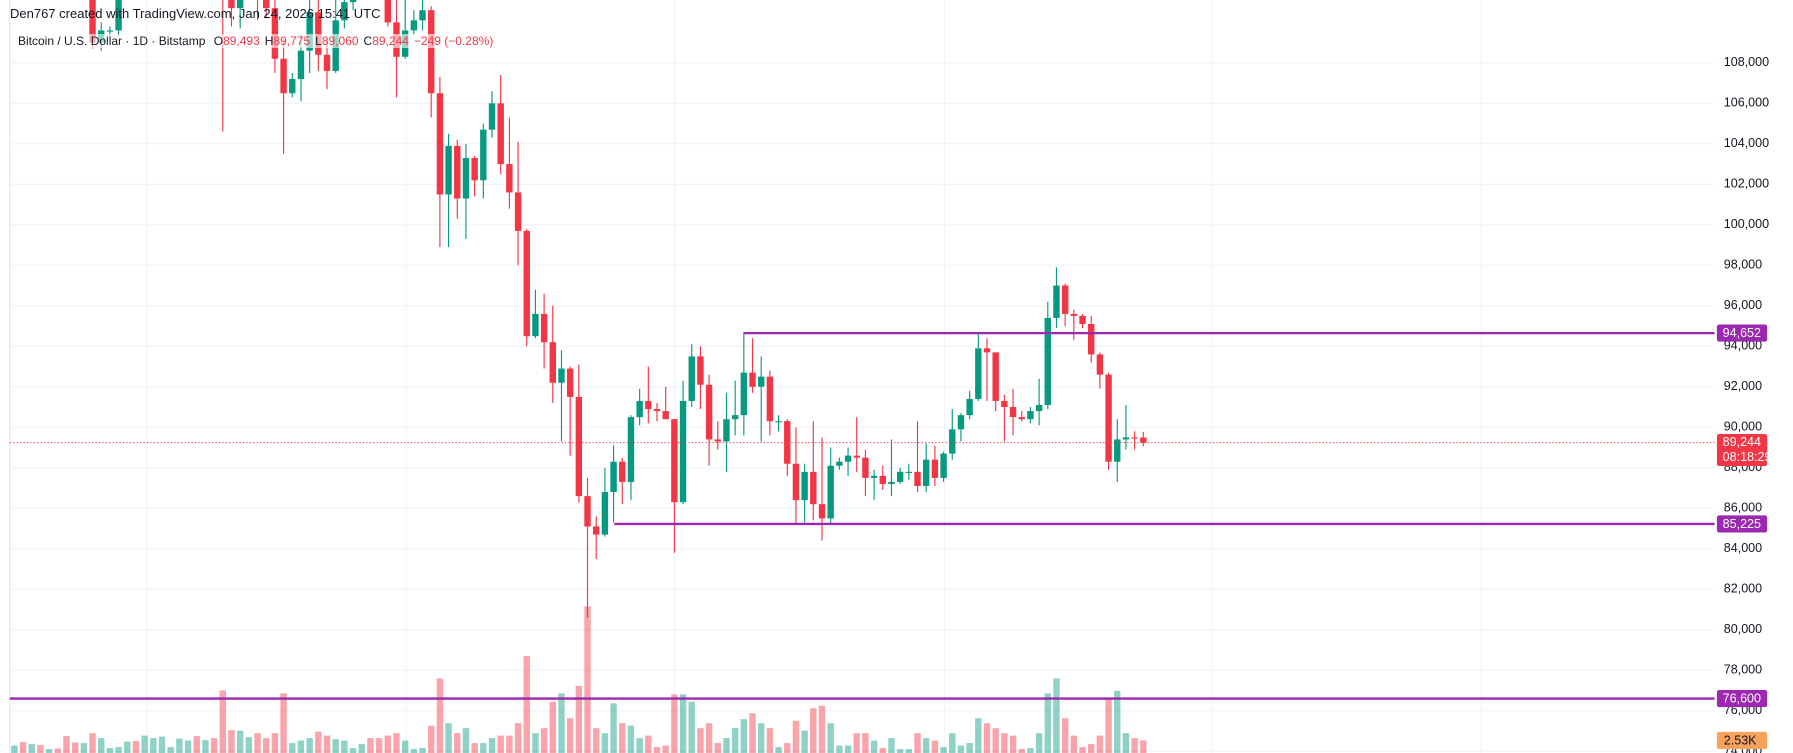  Describe the element at coordinates (1743, 589) in the screenshot. I see `y-tick-label: 82,000` at that location.